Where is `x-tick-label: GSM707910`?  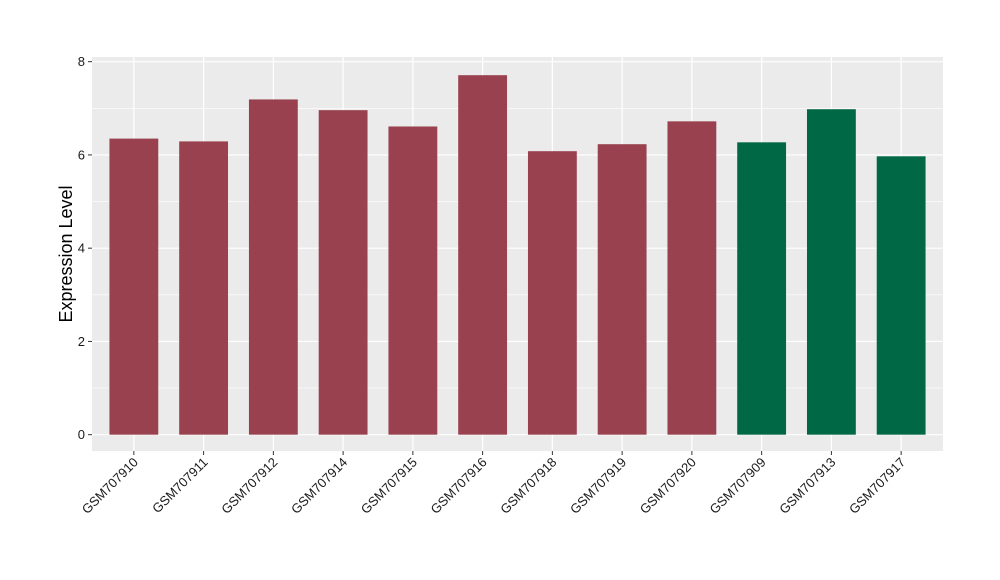
x-tick-label: GSM707910 is located at coordinates (110, 486).